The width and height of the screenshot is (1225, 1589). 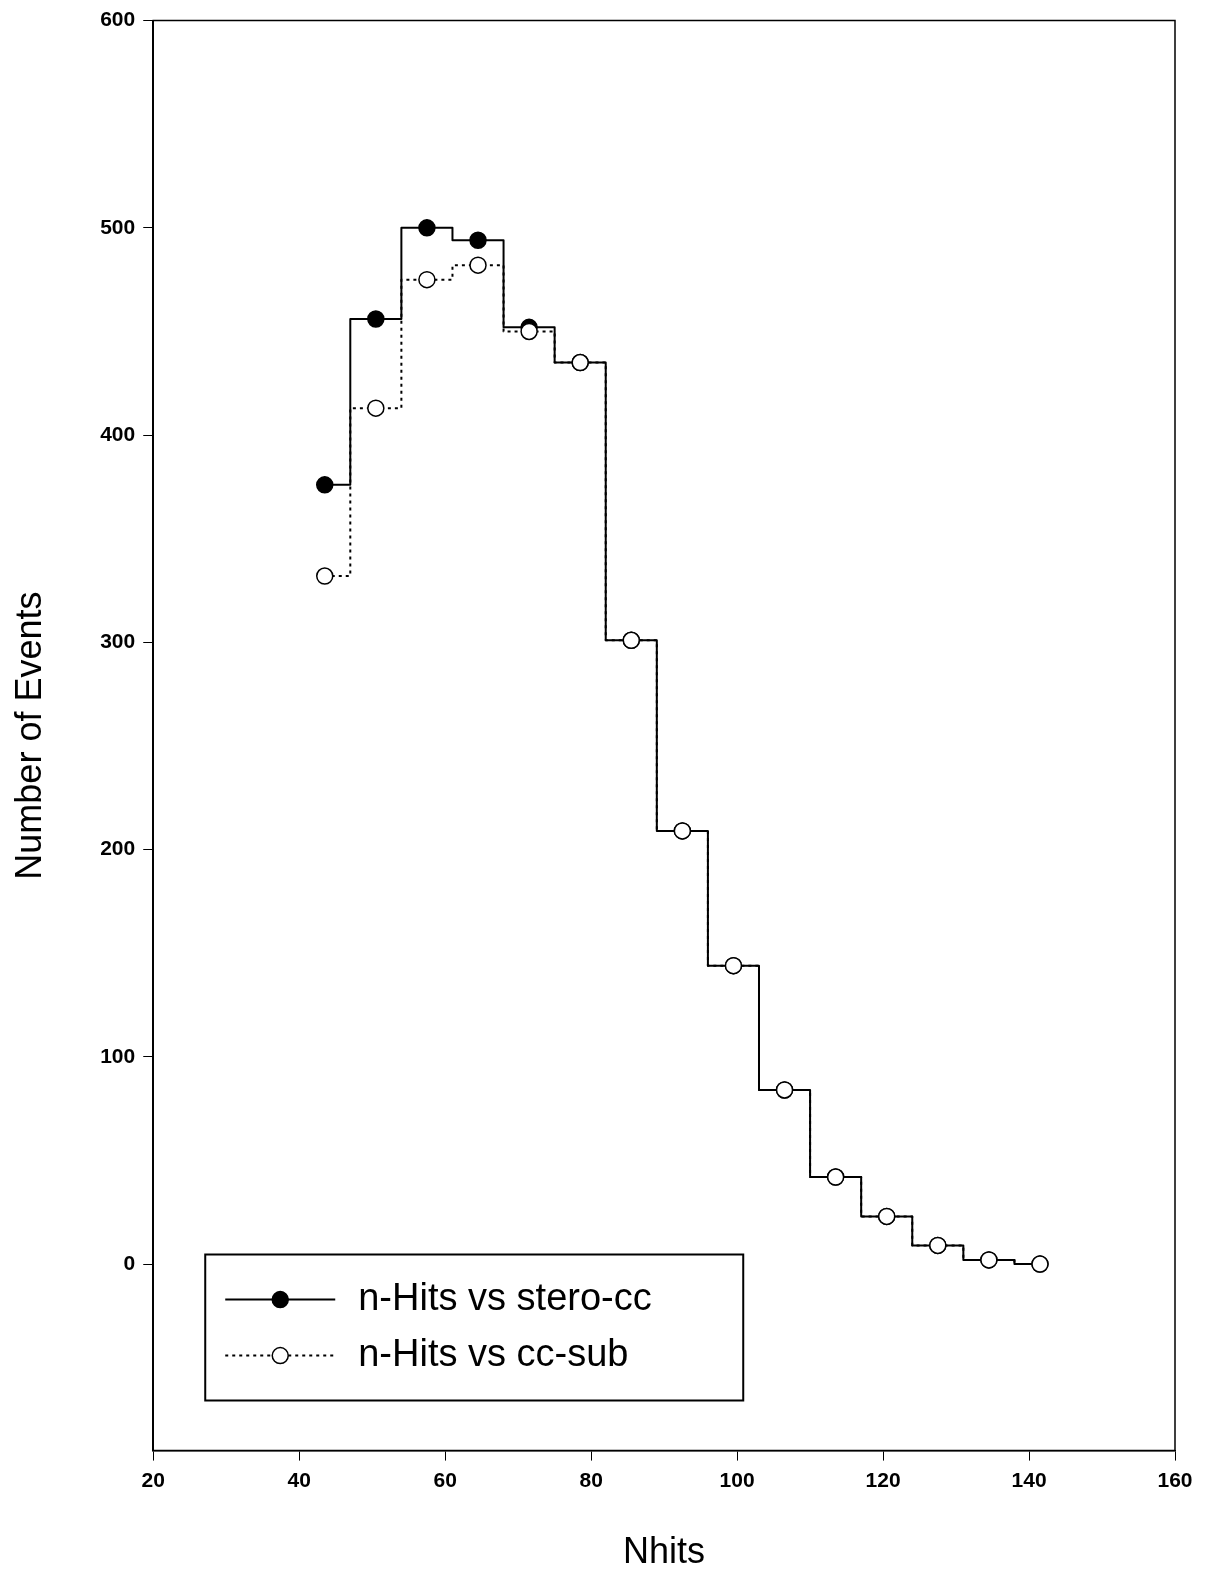 What do you see at coordinates (299, 1479) in the screenshot?
I see `x-tick-label: 40` at bounding box center [299, 1479].